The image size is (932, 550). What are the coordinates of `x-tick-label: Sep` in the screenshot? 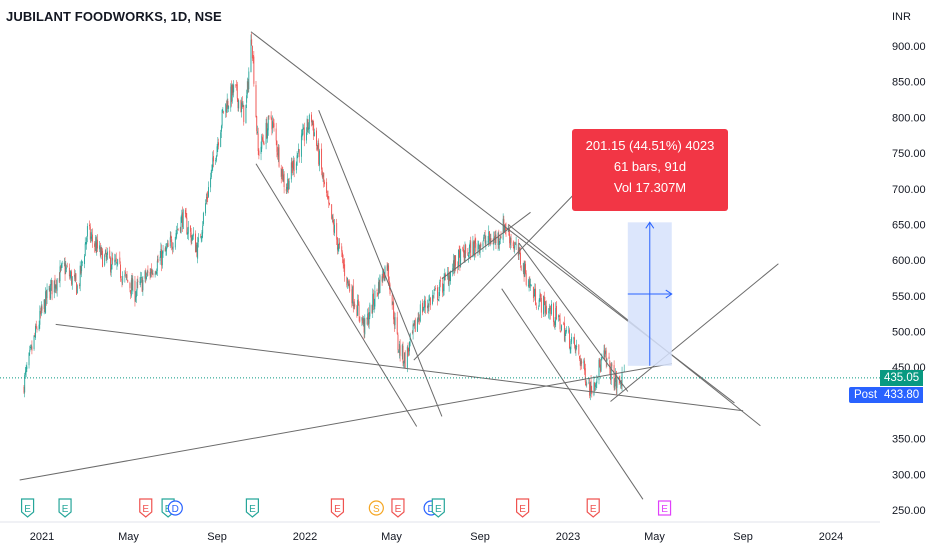 It's located at (743, 537).